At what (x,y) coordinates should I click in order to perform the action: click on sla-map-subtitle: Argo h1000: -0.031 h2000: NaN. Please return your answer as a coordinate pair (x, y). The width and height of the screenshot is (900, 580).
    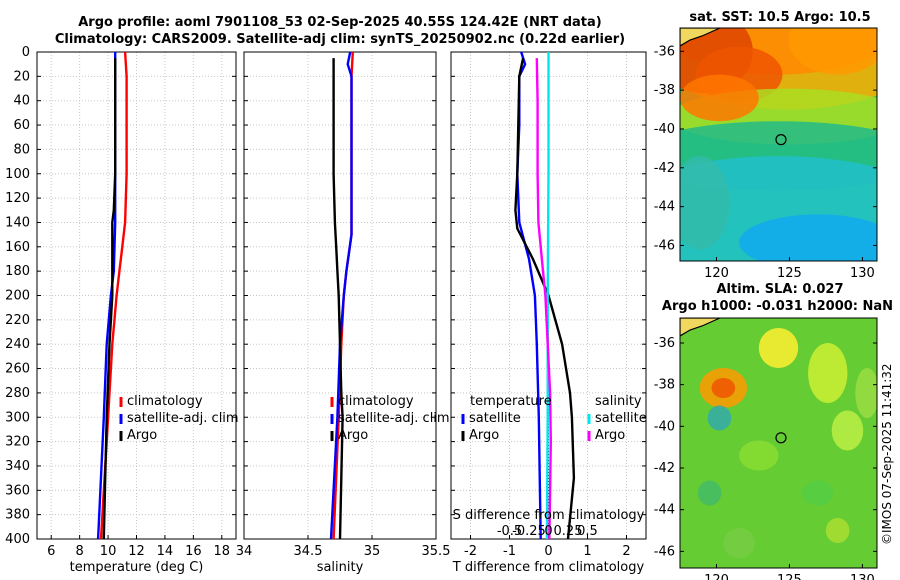
    Looking at the image, I should click on (777, 306).